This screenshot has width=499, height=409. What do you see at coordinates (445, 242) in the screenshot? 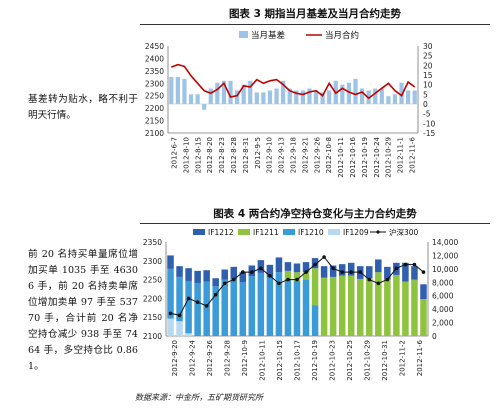
I see `y-right-tick-label: 14,000` at bounding box center [445, 242].